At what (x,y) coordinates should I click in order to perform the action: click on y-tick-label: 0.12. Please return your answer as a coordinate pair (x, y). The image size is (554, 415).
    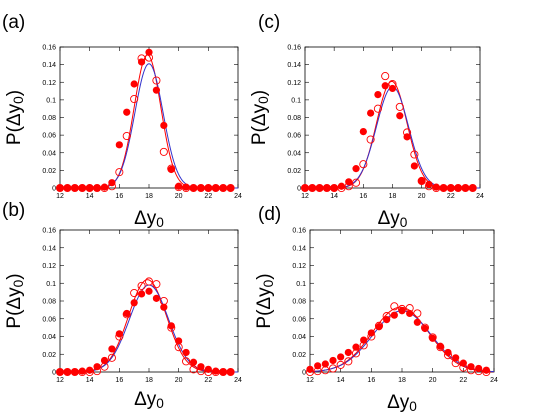
    Looking at the image, I should click on (299, 266).